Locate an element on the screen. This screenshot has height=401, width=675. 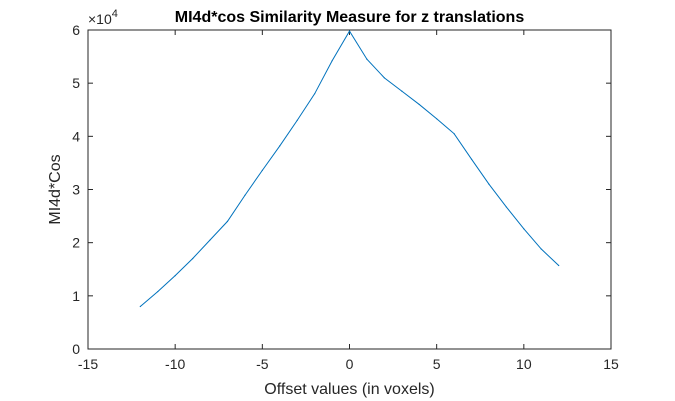
x-tick-label: 15 is located at coordinates (611, 364).